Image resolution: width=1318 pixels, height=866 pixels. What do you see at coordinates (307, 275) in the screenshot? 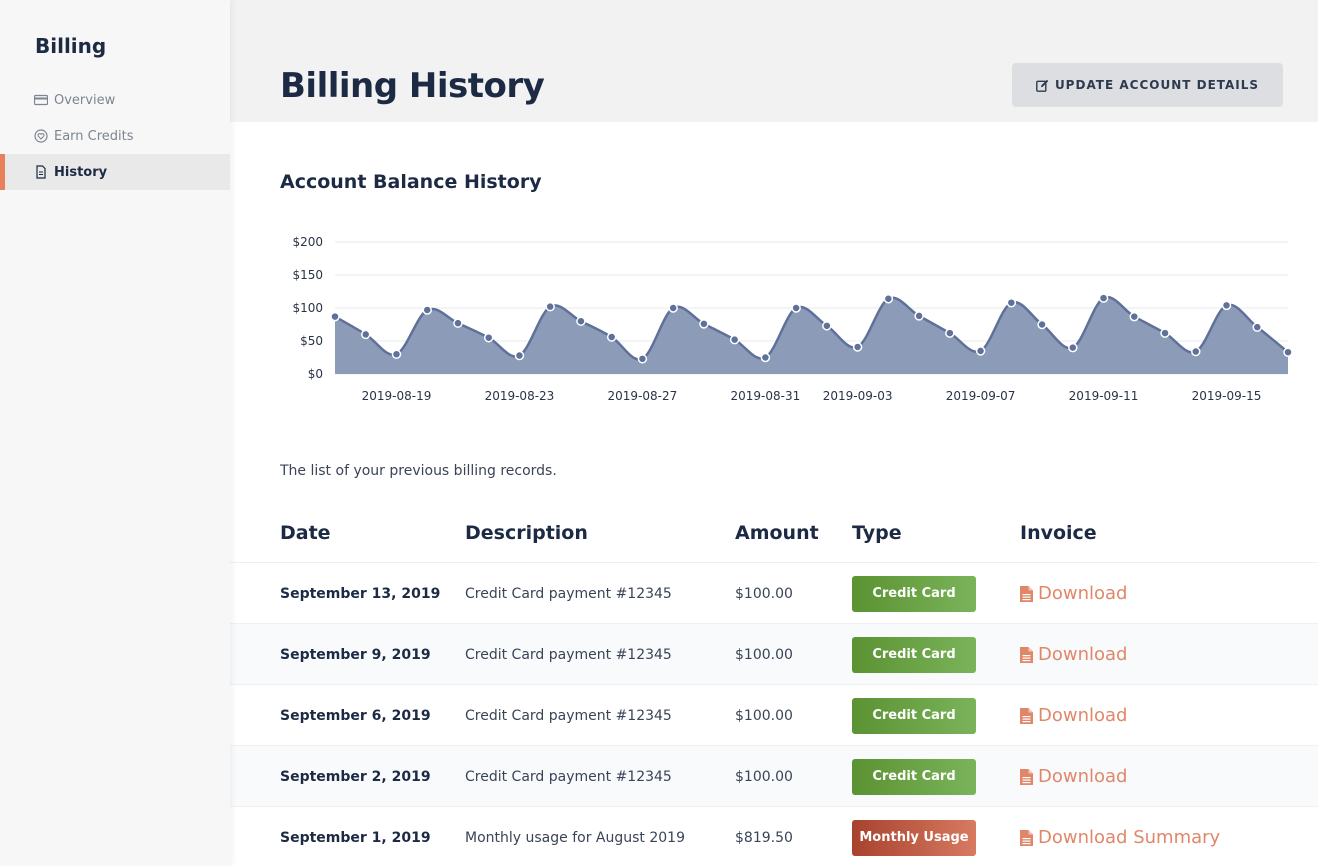
I see `y-tick-label: $150` at bounding box center [307, 275].